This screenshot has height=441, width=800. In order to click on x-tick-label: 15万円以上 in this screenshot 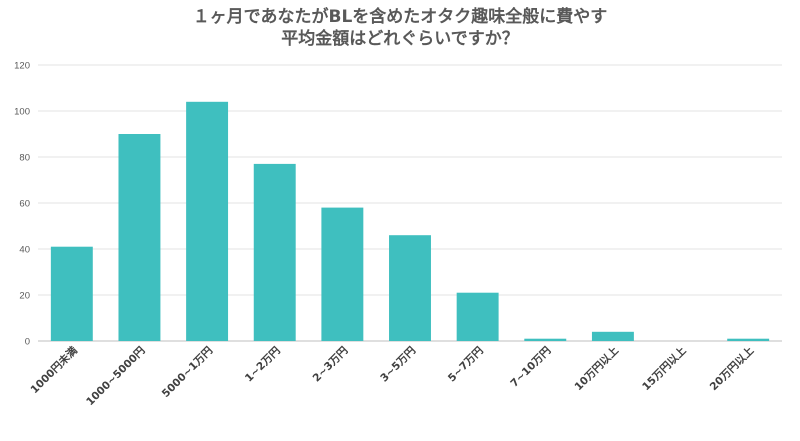, I will do `click(664, 369)`.